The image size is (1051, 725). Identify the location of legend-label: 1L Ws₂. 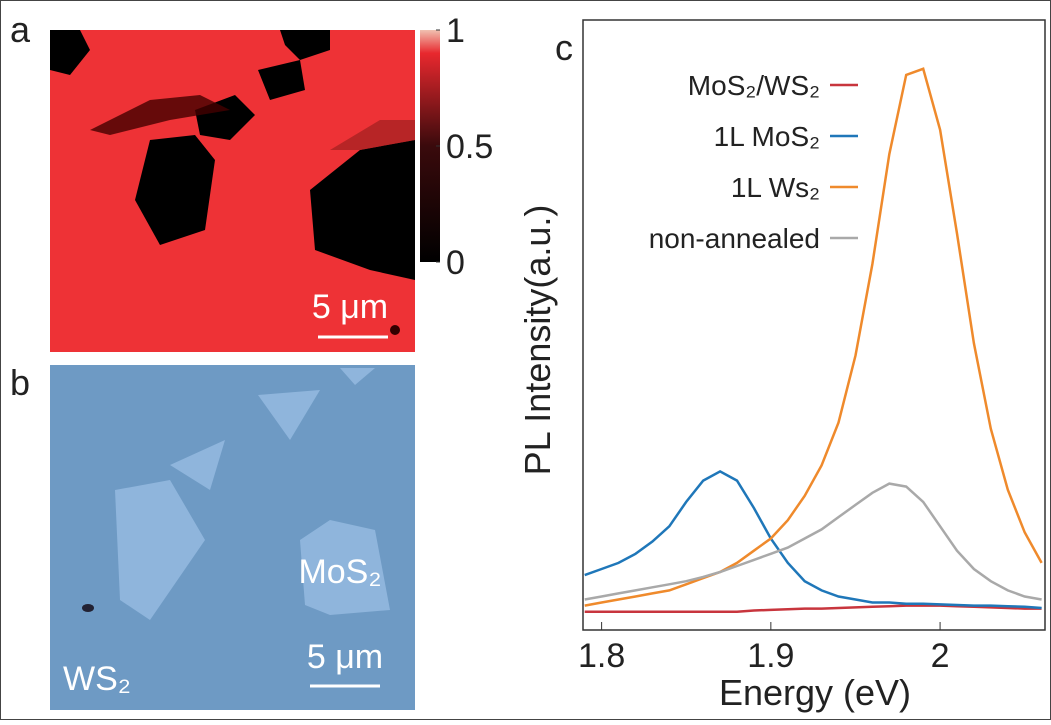
(775, 187).